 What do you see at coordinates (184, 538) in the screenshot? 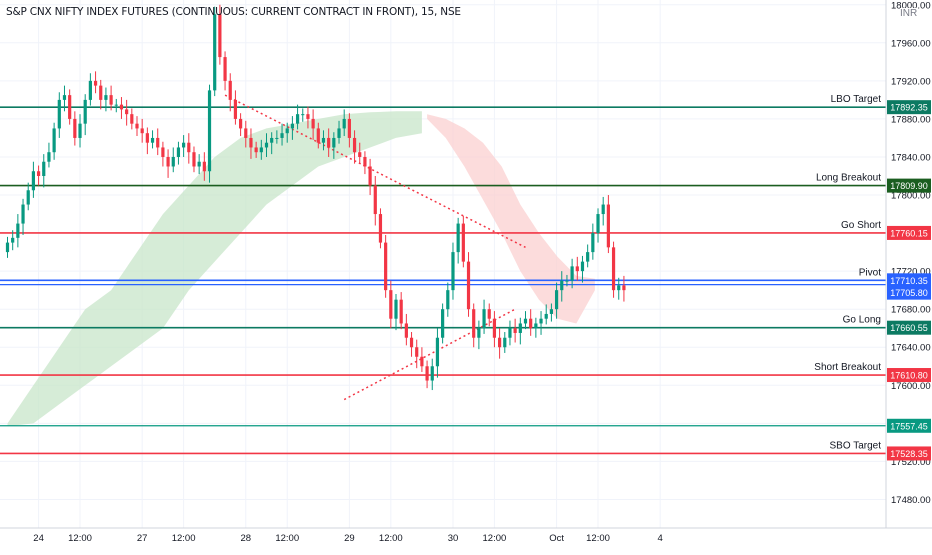
I see `x-tick-label: 12:00` at bounding box center [184, 538].